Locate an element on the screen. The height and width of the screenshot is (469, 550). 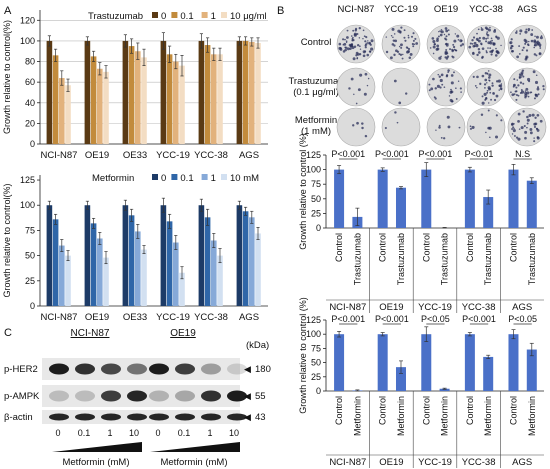
y-tick-label: 100 is located at coordinates (27, 41).